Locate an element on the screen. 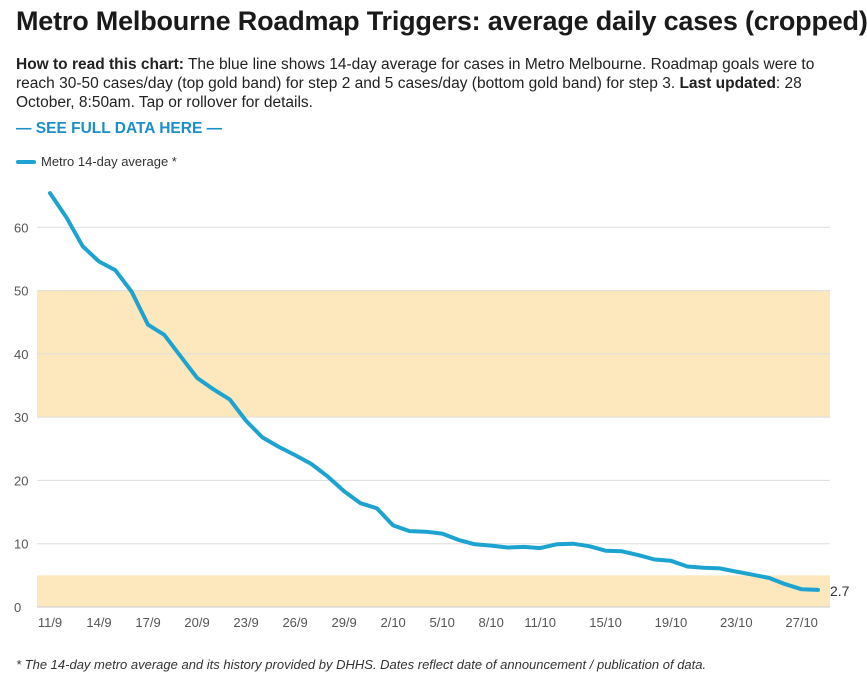  desc-lead: How to read this chart: is located at coordinates (100, 64).